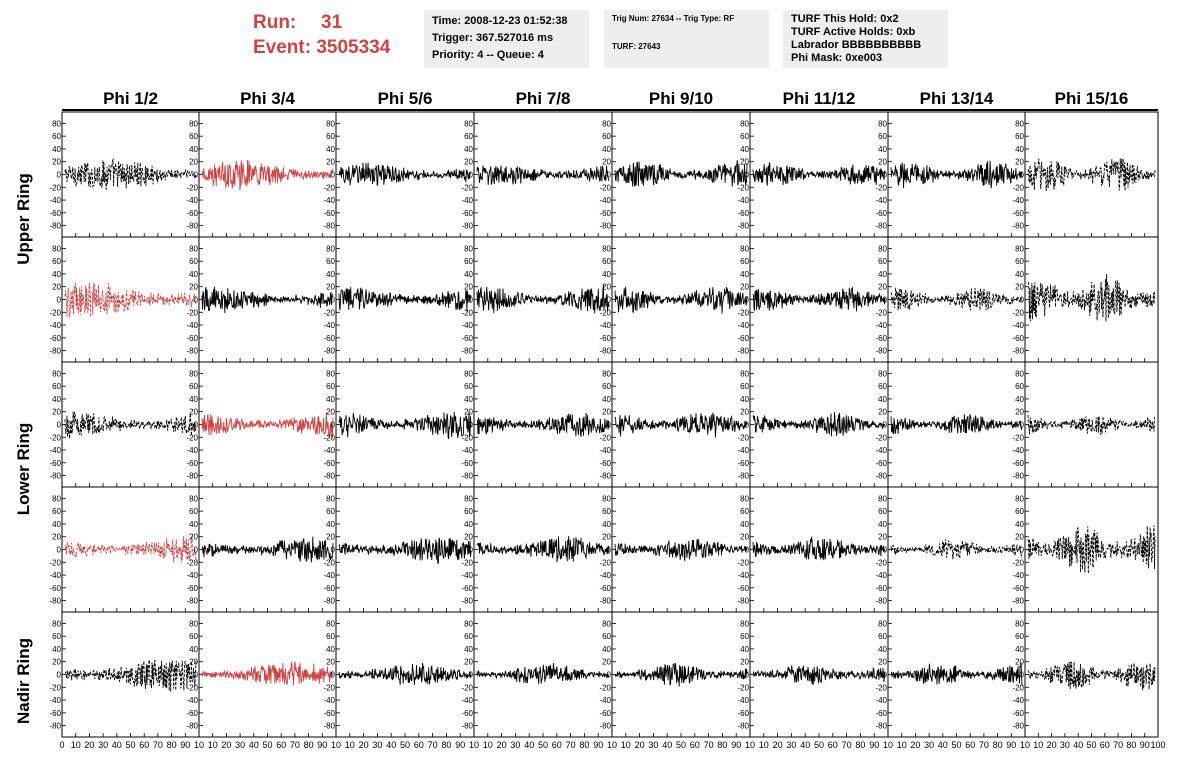 The height and width of the screenshot is (772, 1196). Describe the element at coordinates (1092, 98) in the screenshot. I see `phi-column-label: Phi 15/16` at that location.